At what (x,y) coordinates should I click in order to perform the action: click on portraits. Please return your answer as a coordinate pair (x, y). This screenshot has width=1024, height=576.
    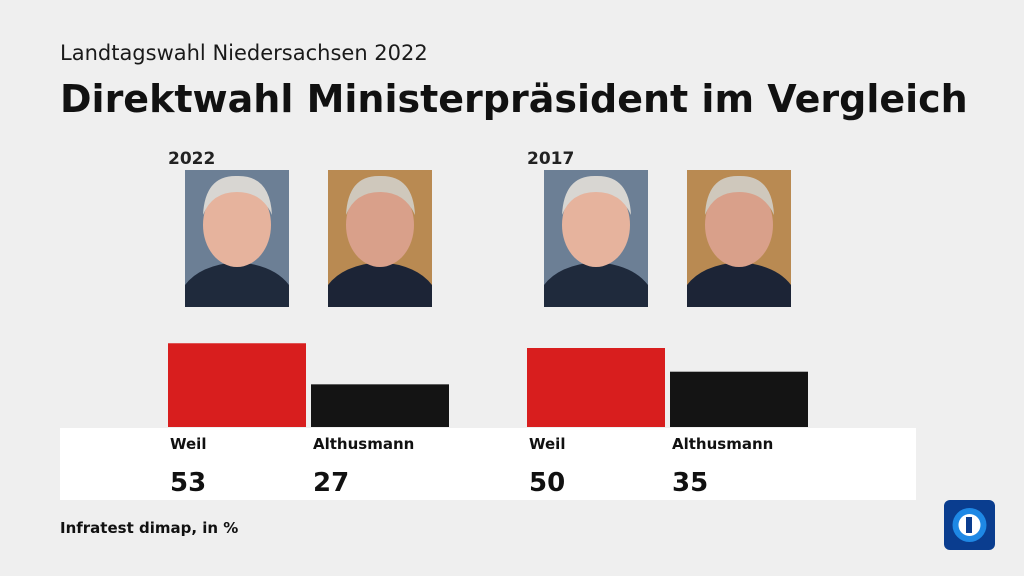
    Looking at the image, I should click on (488, 238).